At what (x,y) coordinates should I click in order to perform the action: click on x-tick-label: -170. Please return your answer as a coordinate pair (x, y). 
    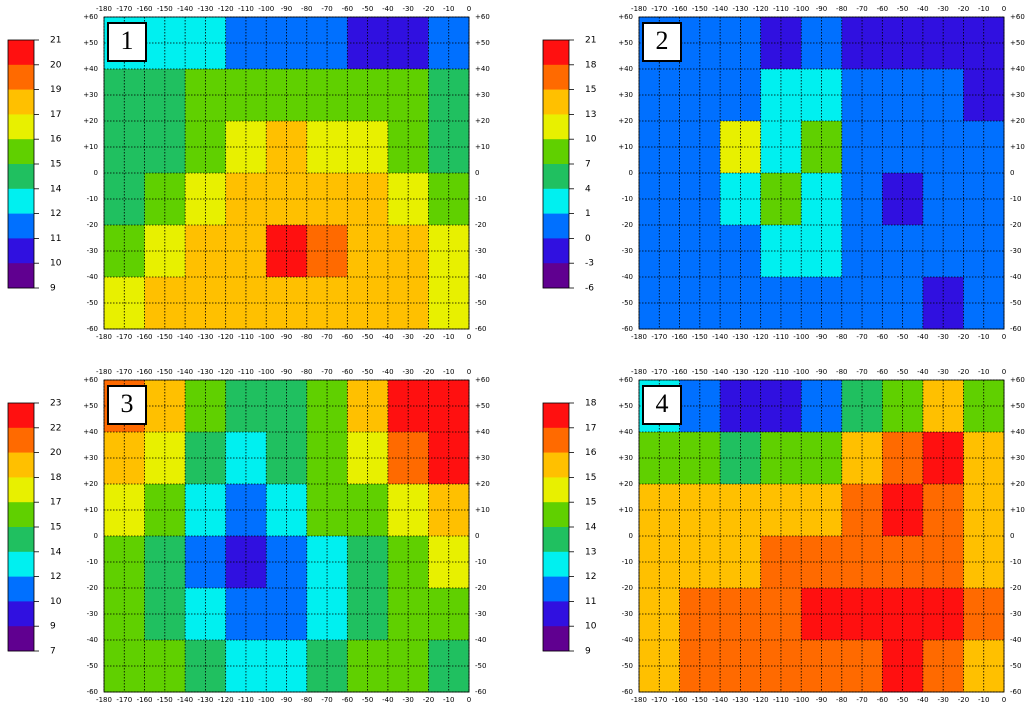
    Looking at the image, I should click on (124, 9).